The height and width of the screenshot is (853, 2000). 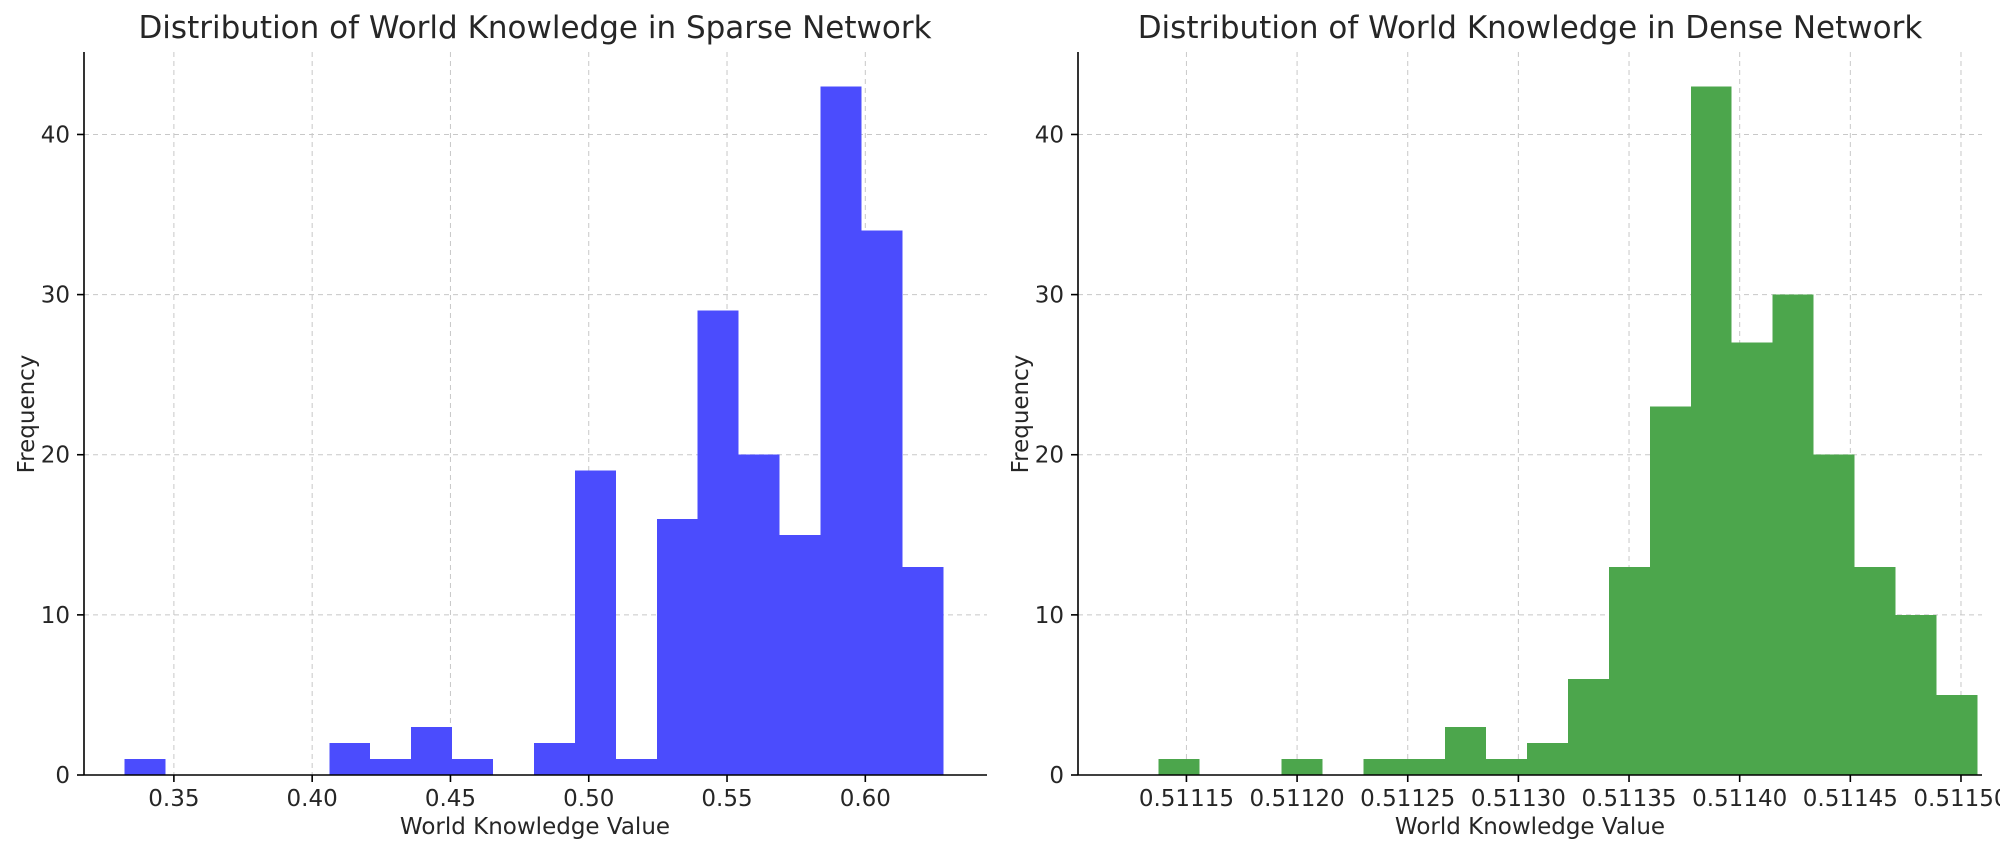 I want to click on sparse-x-tick-label: 0.50, so click(x=588, y=799).